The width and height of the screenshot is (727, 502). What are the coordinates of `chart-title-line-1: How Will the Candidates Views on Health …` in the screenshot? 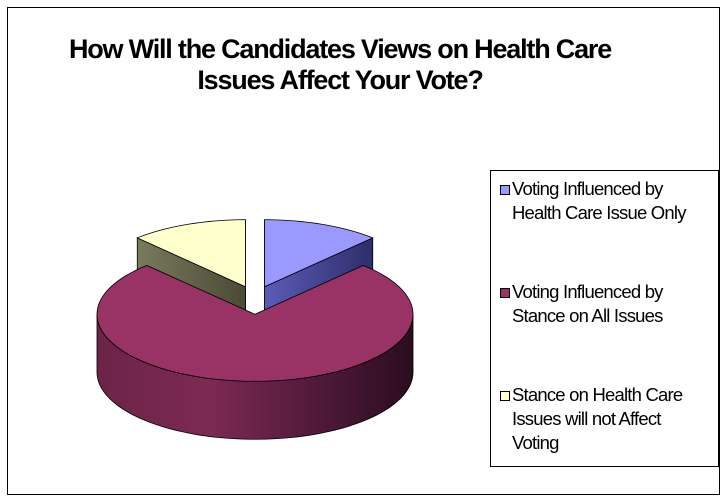 It's located at (340, 49).